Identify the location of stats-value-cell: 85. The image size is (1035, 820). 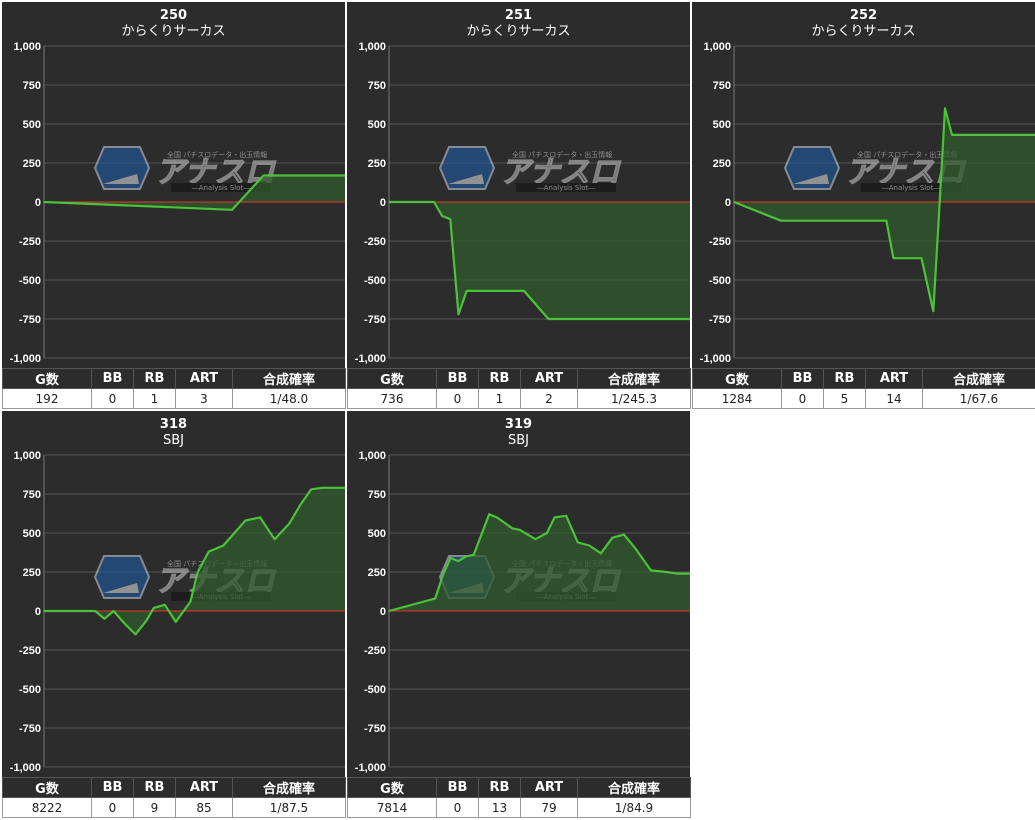
(204, 808).